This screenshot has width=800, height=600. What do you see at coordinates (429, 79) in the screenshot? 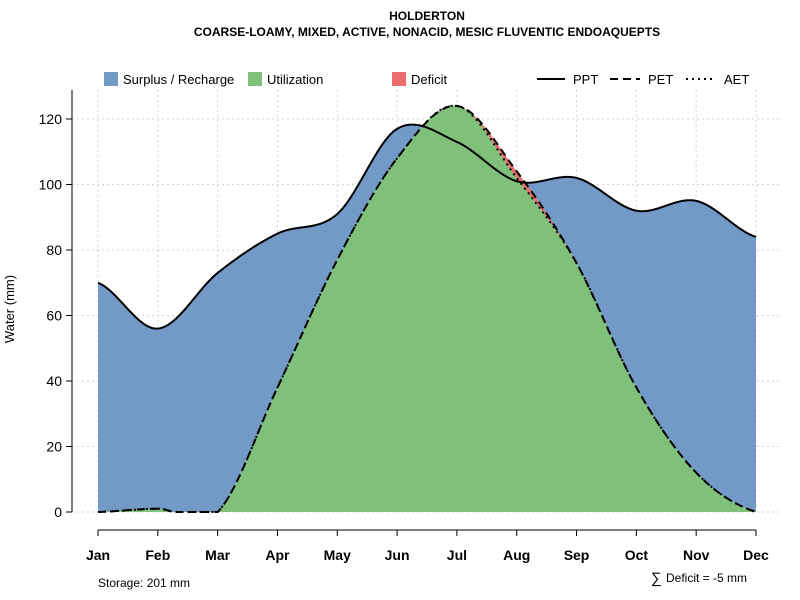
I see `legend-label-deficit: Deficit` at bounding box center [429, 79].